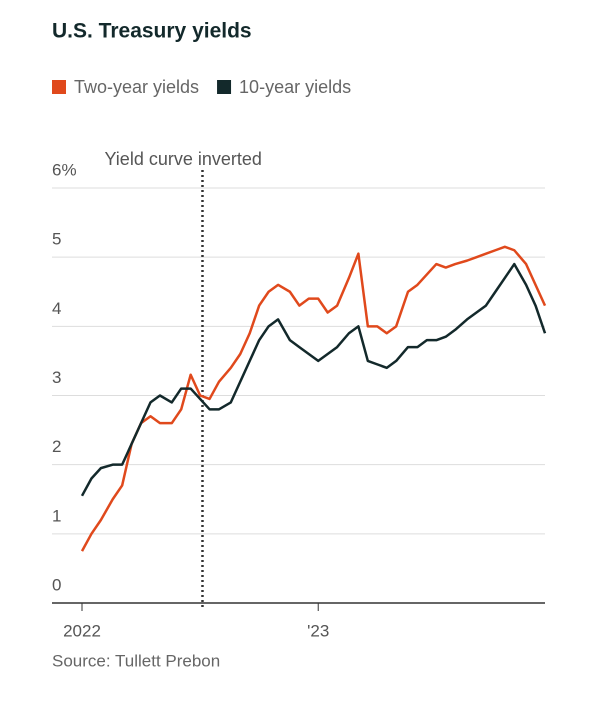  Describe the element at coordinates (56, 446) in the screenshot. I see `y-tick-label: 2` at that location.